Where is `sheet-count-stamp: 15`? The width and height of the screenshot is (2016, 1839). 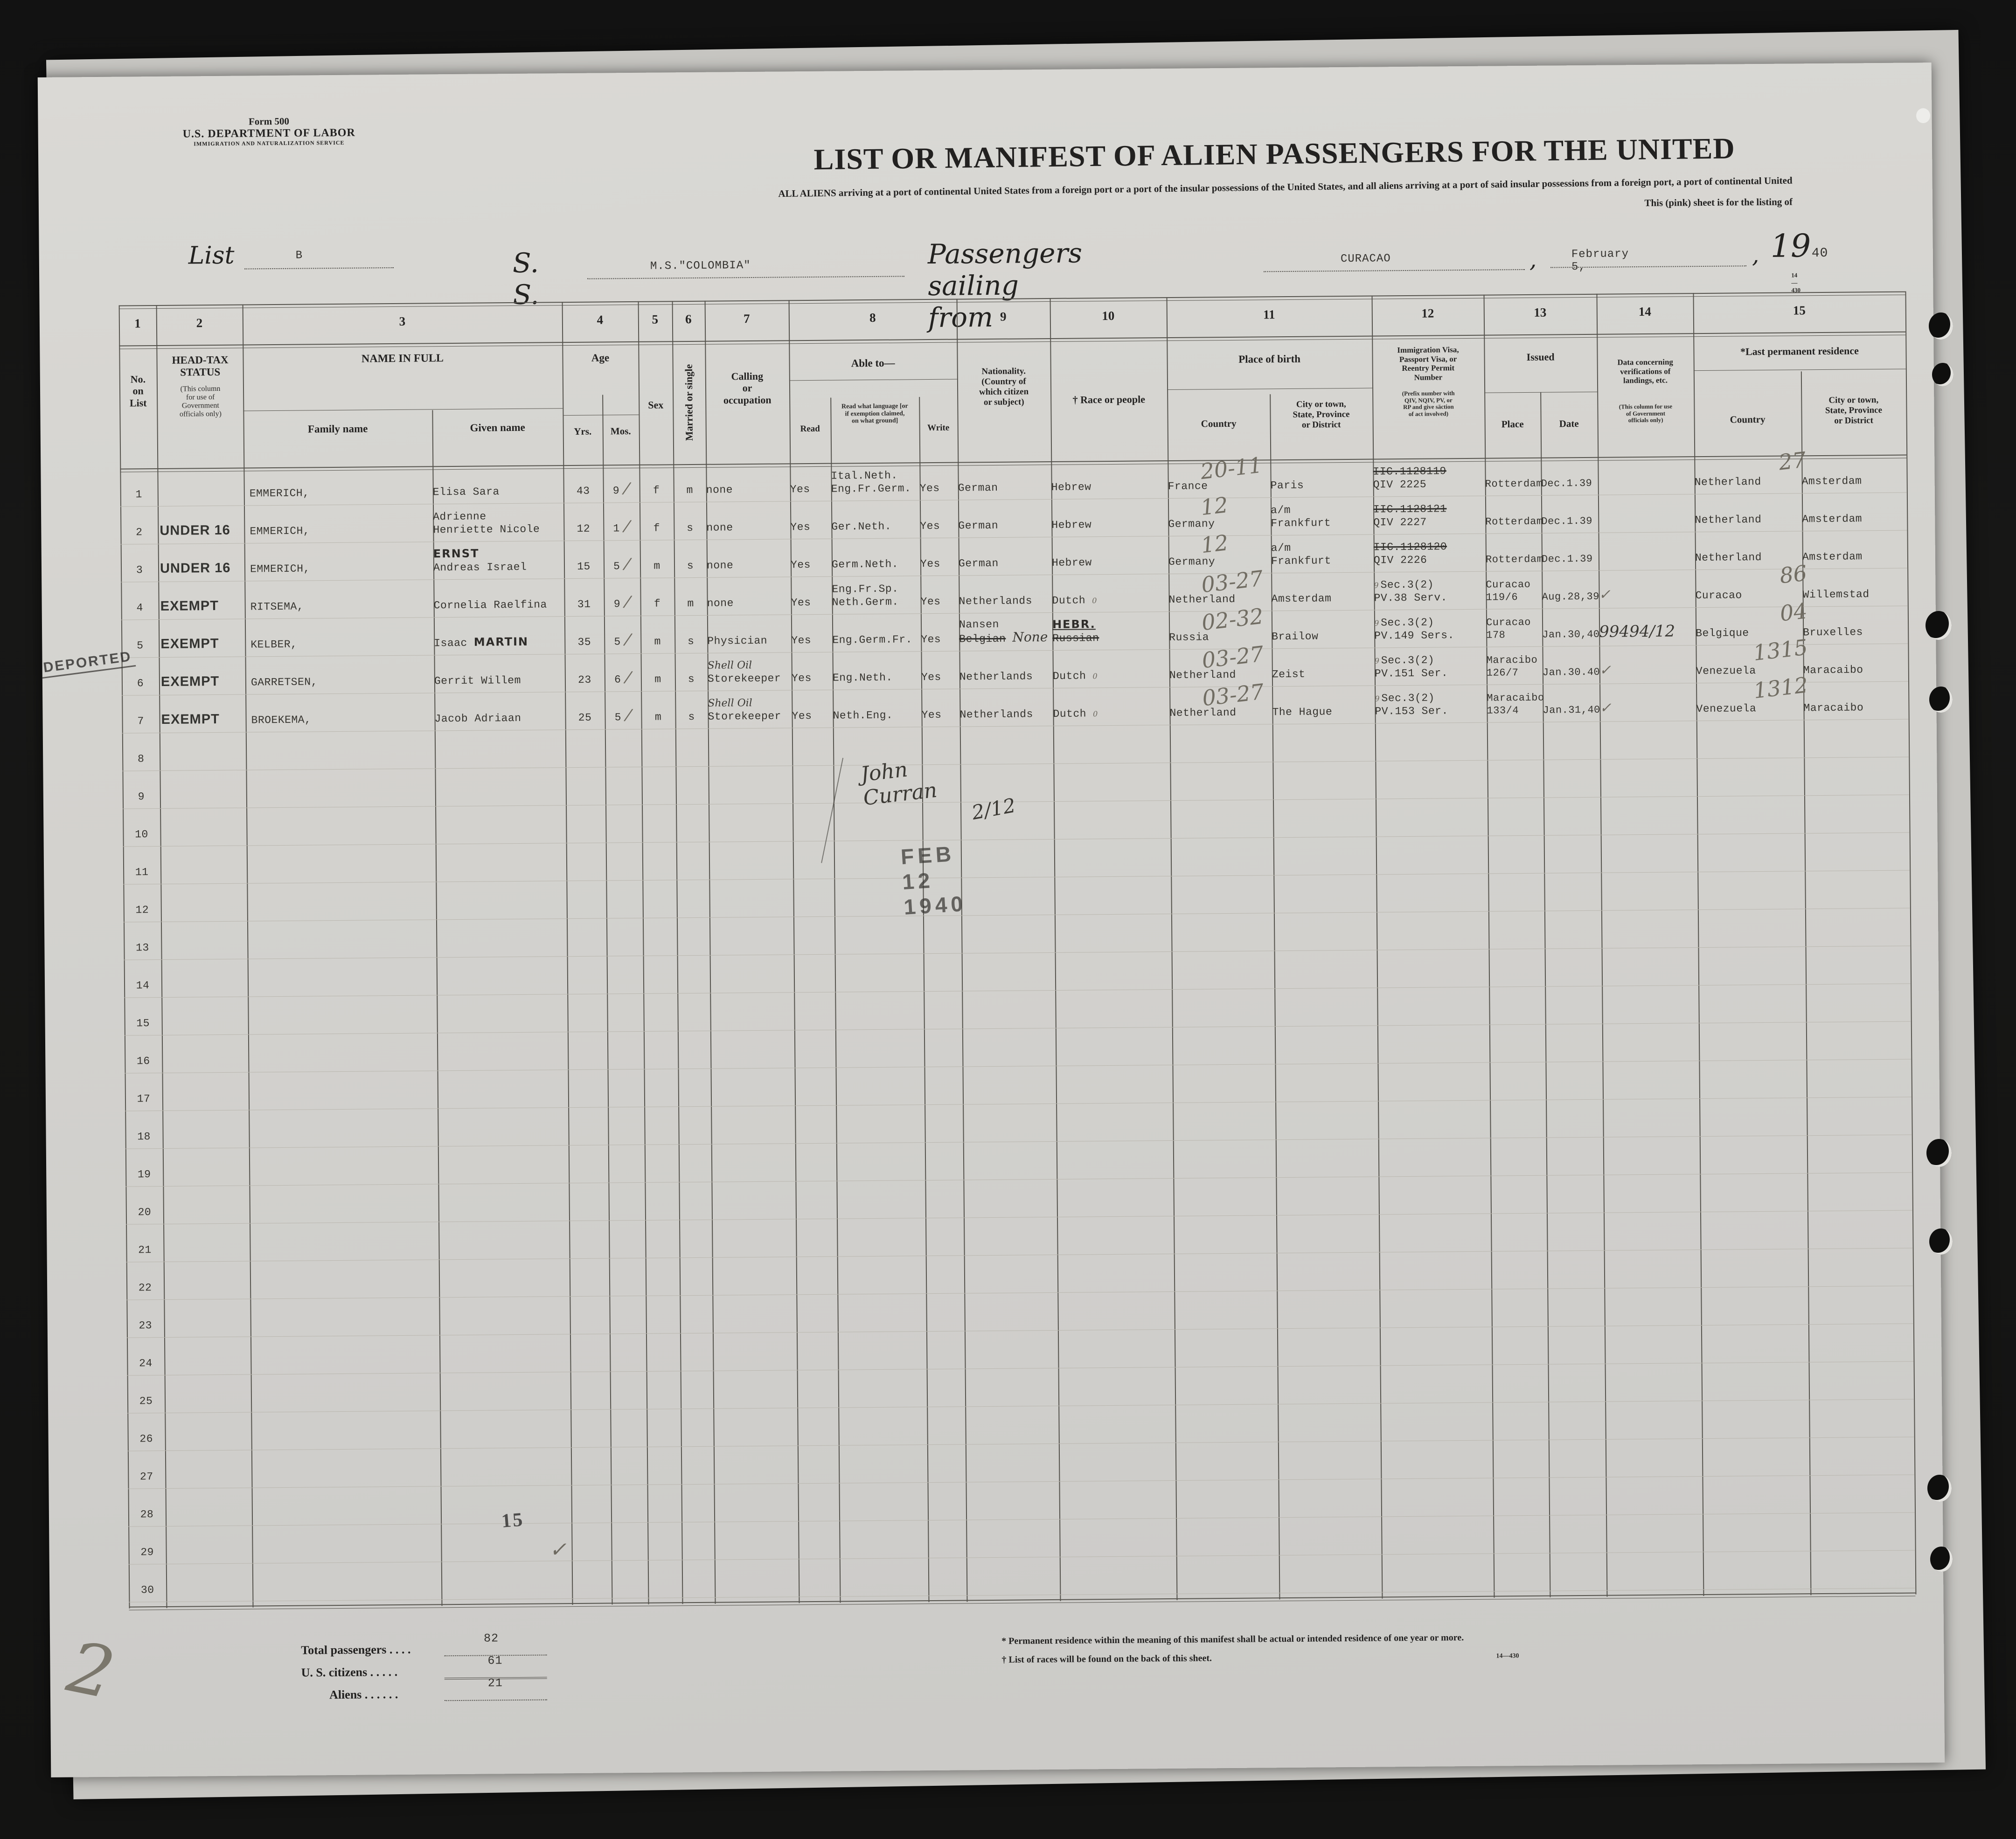 sheet-count-stamp: 15 is located at coordinates (513, 1520).